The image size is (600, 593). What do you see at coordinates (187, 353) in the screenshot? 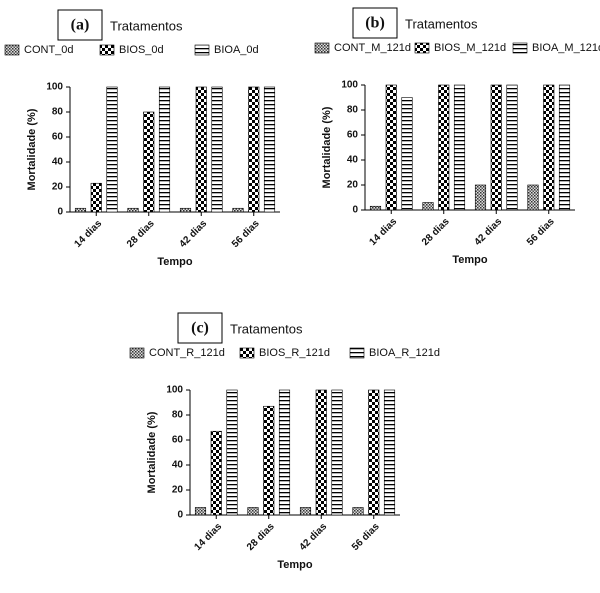
I see `legend-label: CONT_R_121d` at bounding box center [187, 353].